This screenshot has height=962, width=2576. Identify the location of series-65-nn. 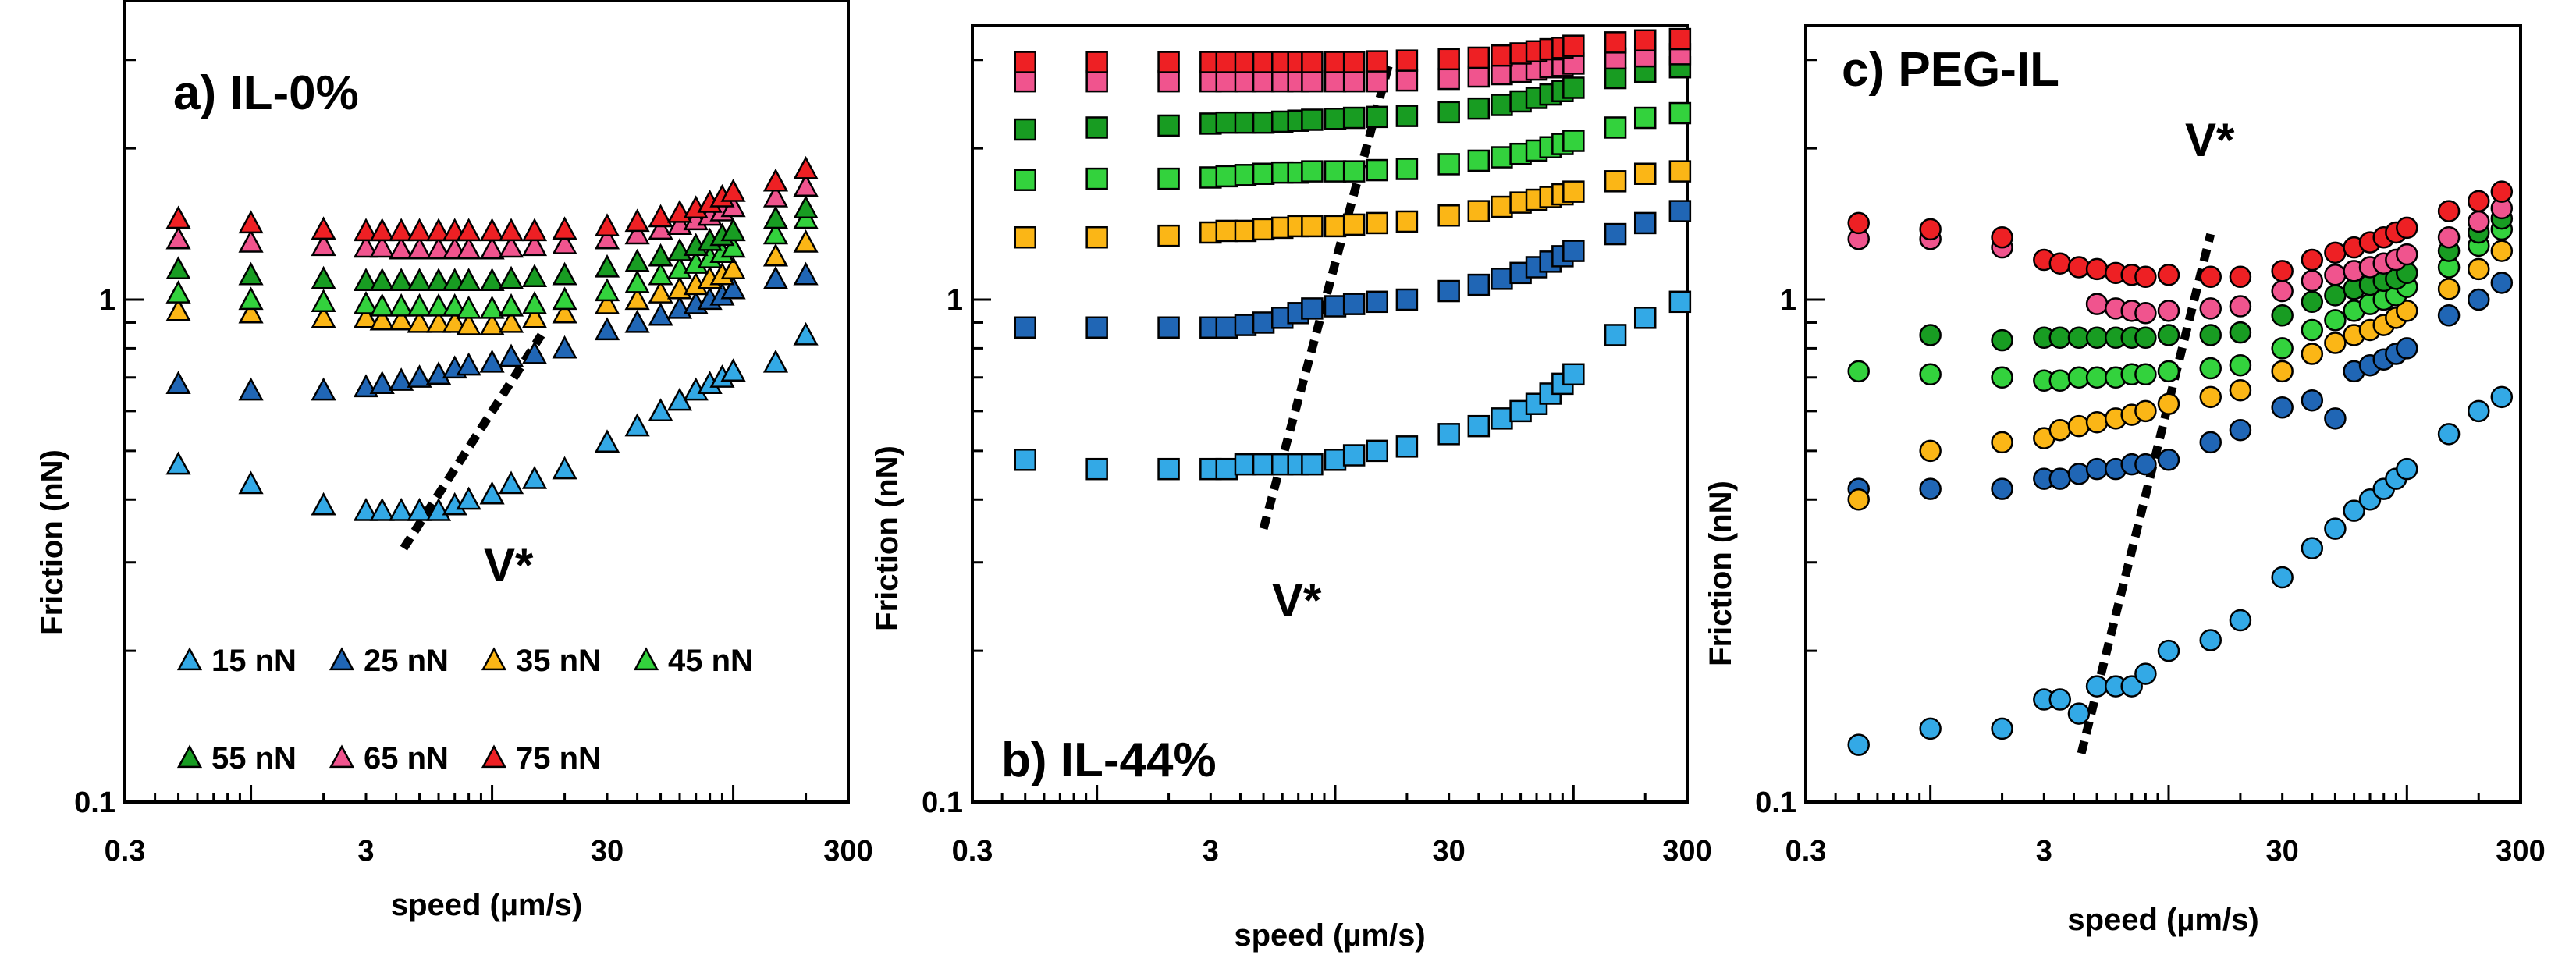
(492, 216).